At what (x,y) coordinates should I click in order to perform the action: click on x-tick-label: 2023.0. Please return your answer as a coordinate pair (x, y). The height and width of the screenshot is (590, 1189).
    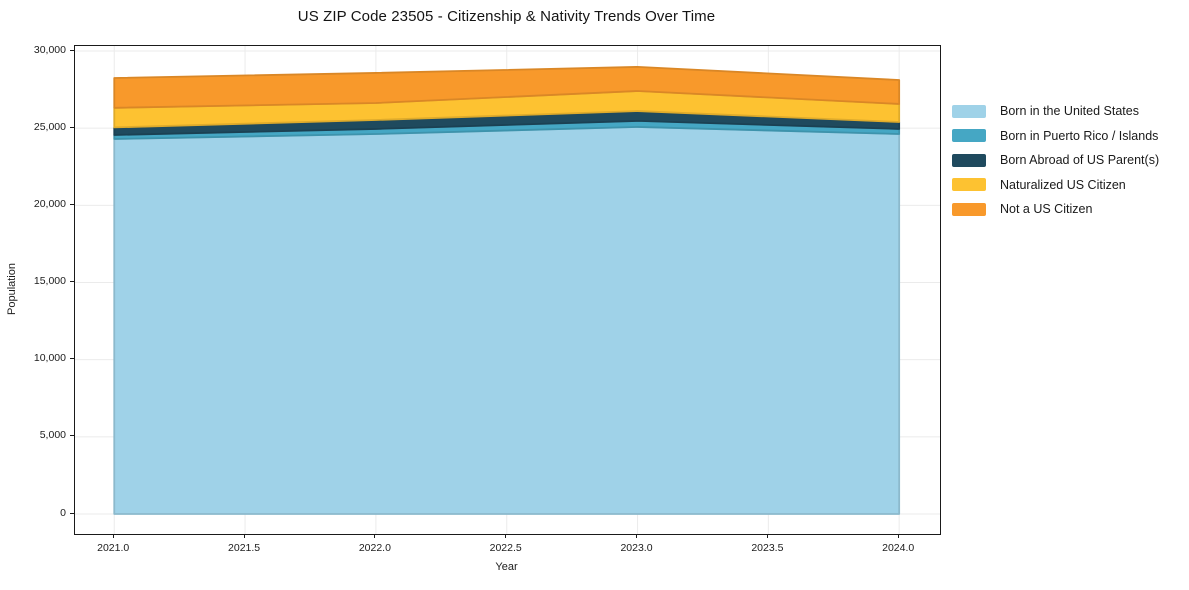
    Looking at the image, I should click on (636, 548).